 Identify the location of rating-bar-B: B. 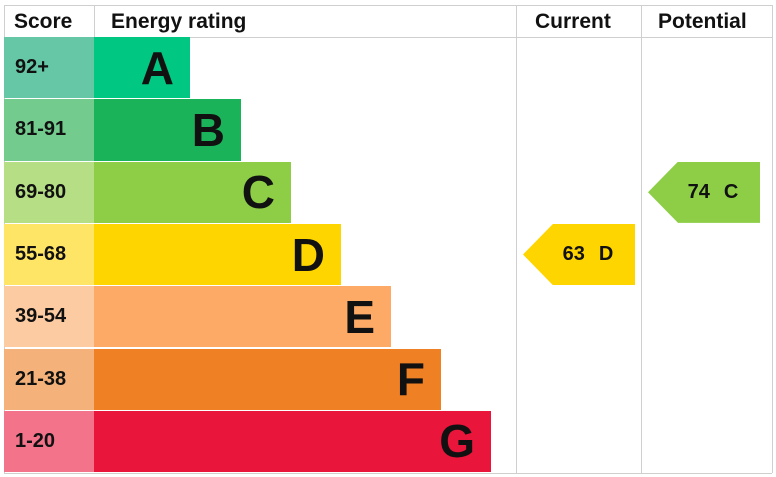
(167, 130).